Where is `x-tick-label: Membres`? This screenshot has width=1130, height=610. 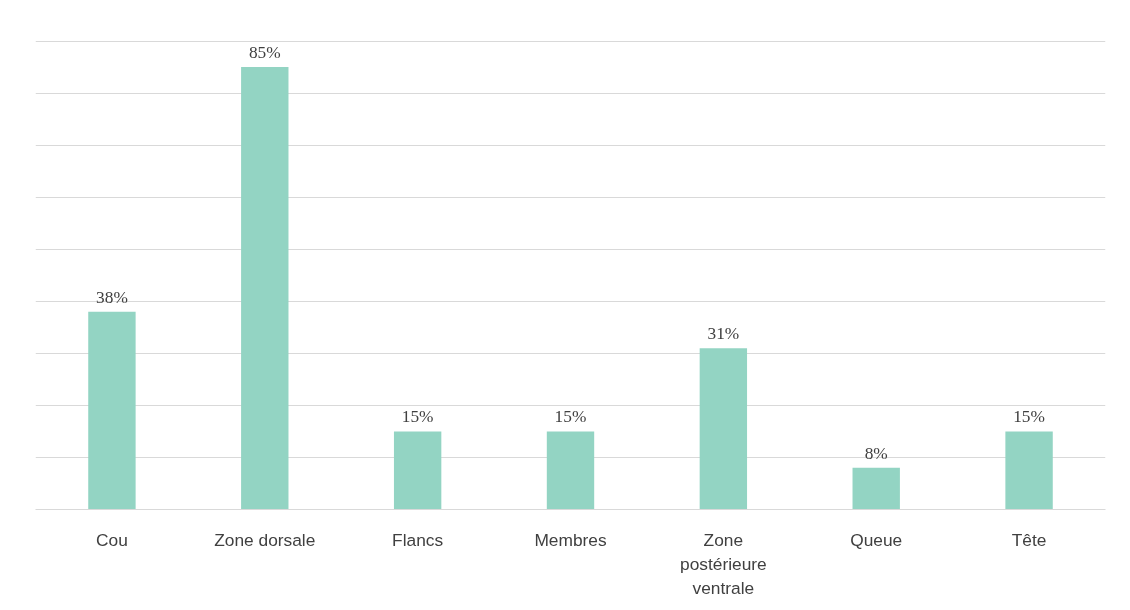 x-tick-label: Membres is located at coordinates (570, 539).